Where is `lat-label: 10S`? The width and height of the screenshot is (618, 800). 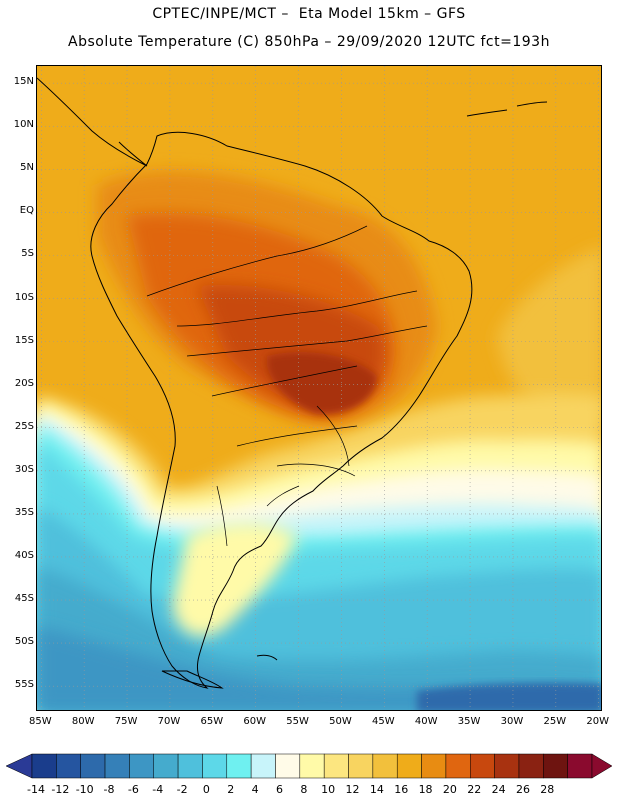 lat-label: 10S is located at coordinates (24, 297).